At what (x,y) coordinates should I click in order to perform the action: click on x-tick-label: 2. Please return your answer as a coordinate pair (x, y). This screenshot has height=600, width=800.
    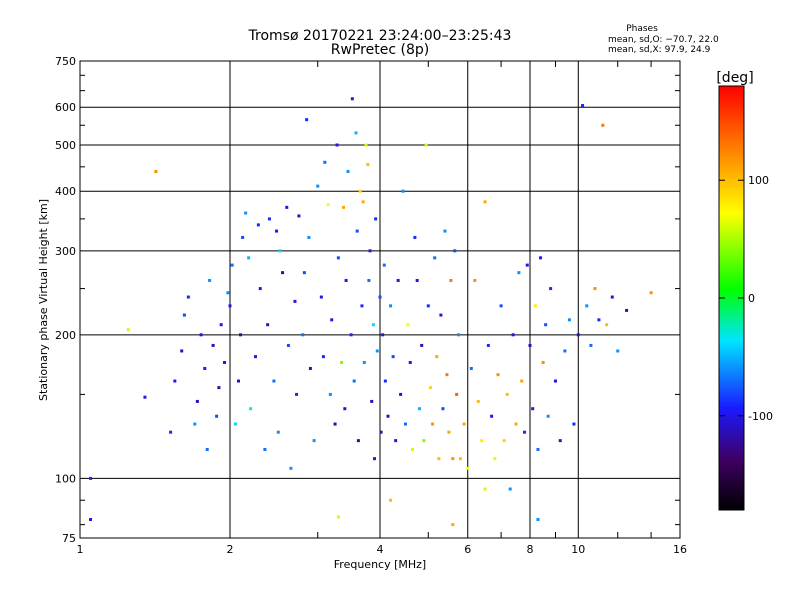
    Looking at the image, I should click on (230, 549).